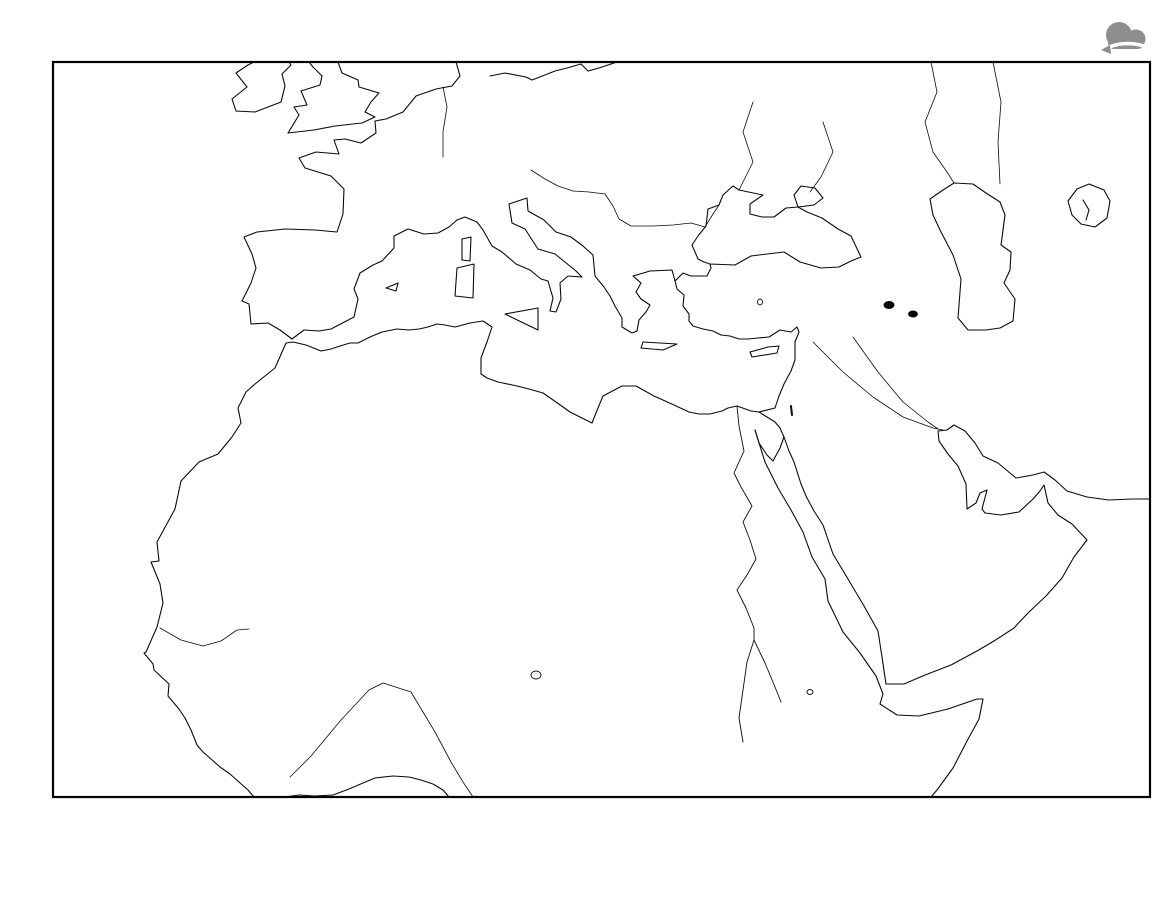 Image resolution: width=1165 pixels, height=905 pixels. What do you see at coordinates (913, 314) in the screenshot?
I see `lake-urmia` at bounding box center [913, 314].